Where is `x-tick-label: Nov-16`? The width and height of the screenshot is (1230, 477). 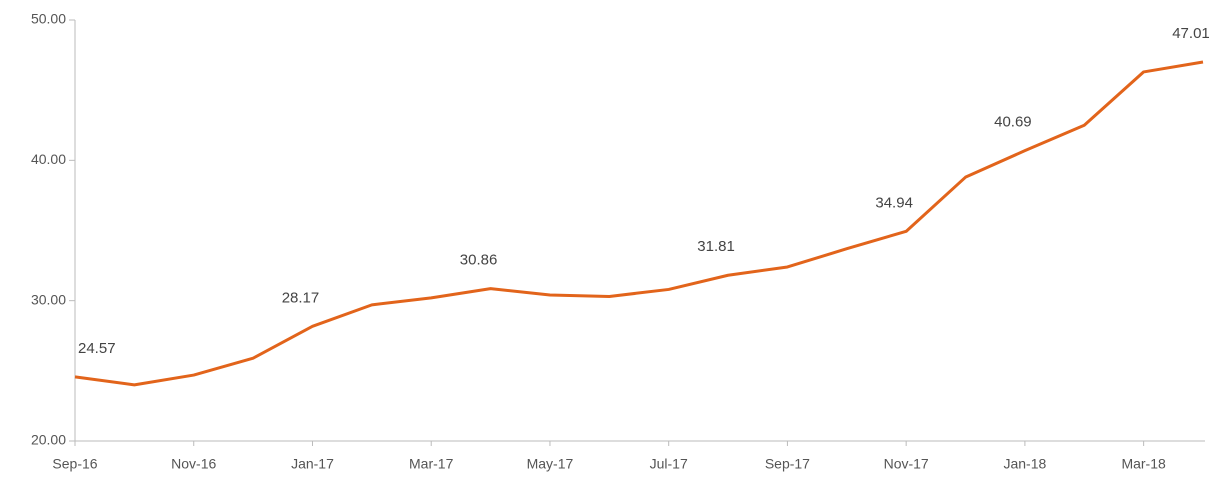 x-tick-label: Nov-16 is located at coordinates (193, 464).